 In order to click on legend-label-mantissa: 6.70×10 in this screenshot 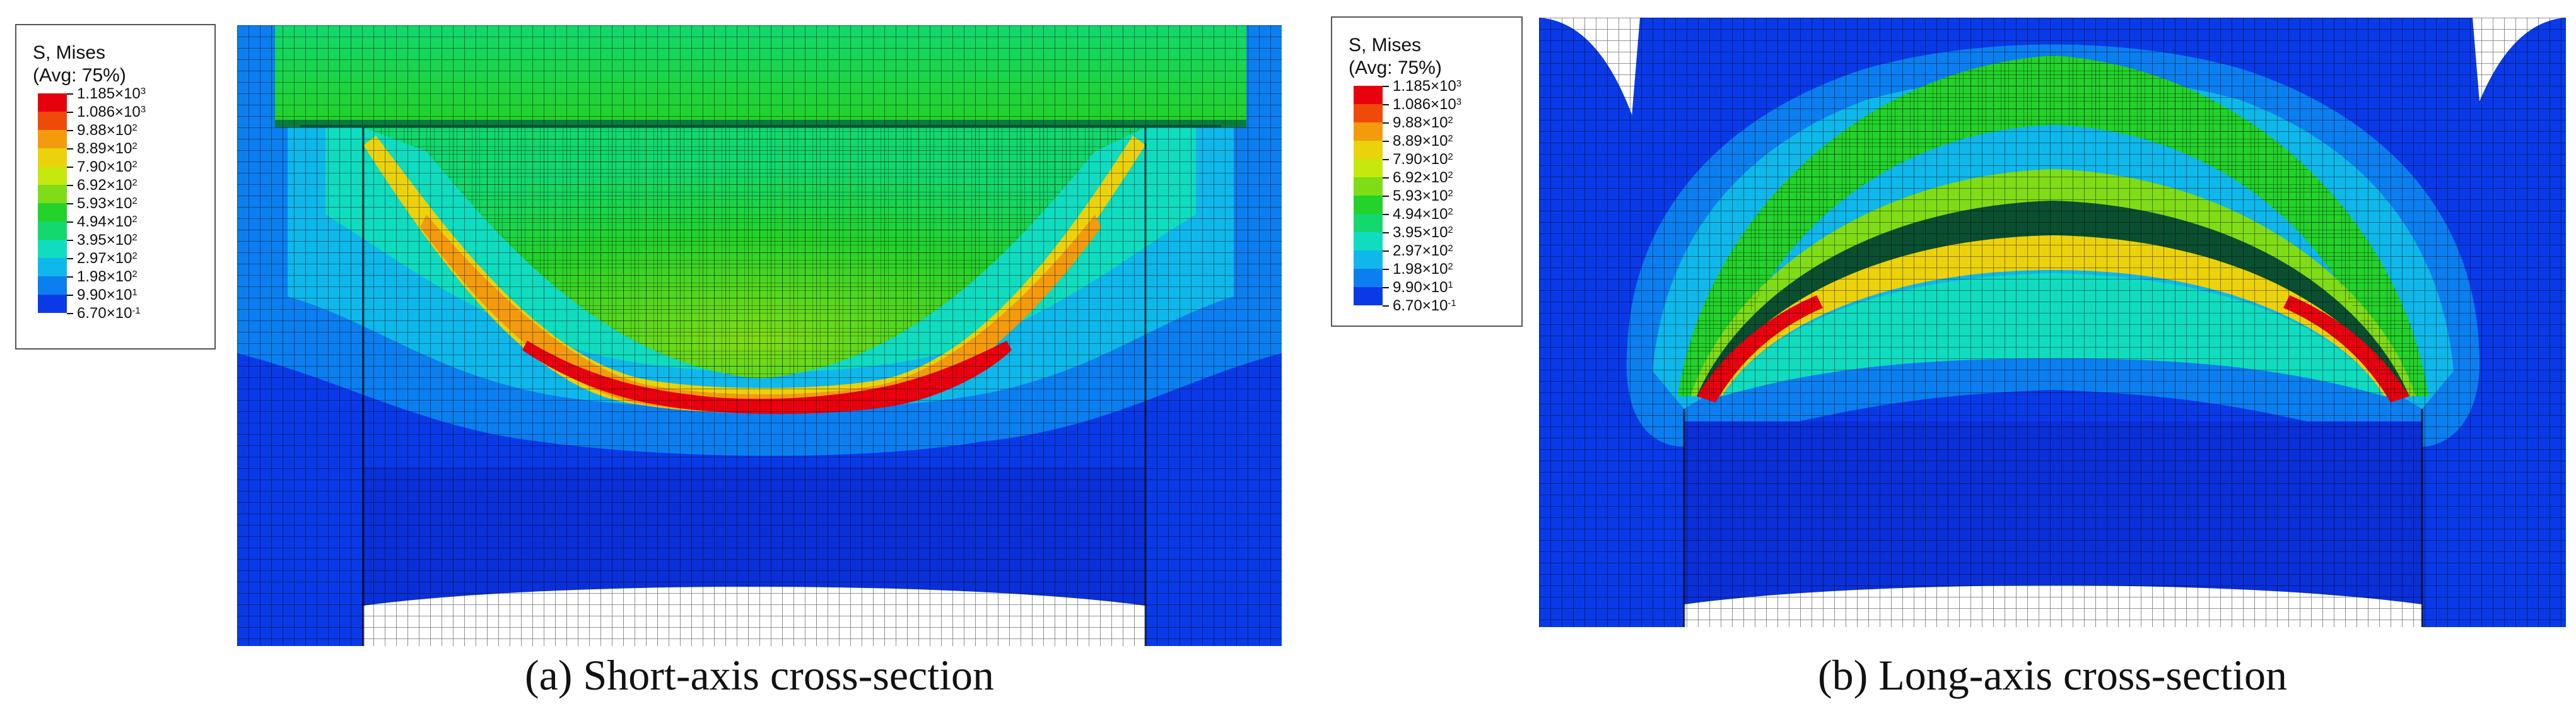, I will do `click(1420, 305)`.